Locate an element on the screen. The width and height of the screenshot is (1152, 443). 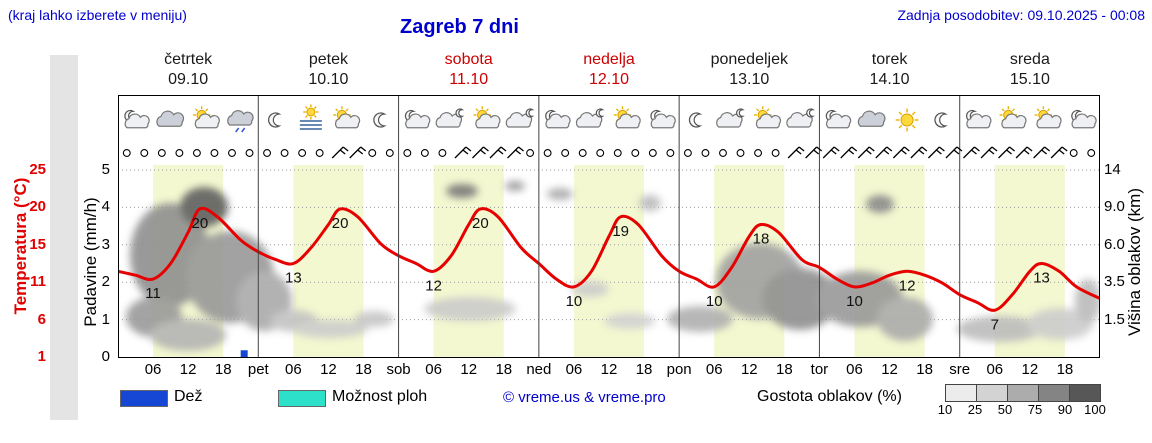
density-tick: 10 is located at coordinates (945, 409).